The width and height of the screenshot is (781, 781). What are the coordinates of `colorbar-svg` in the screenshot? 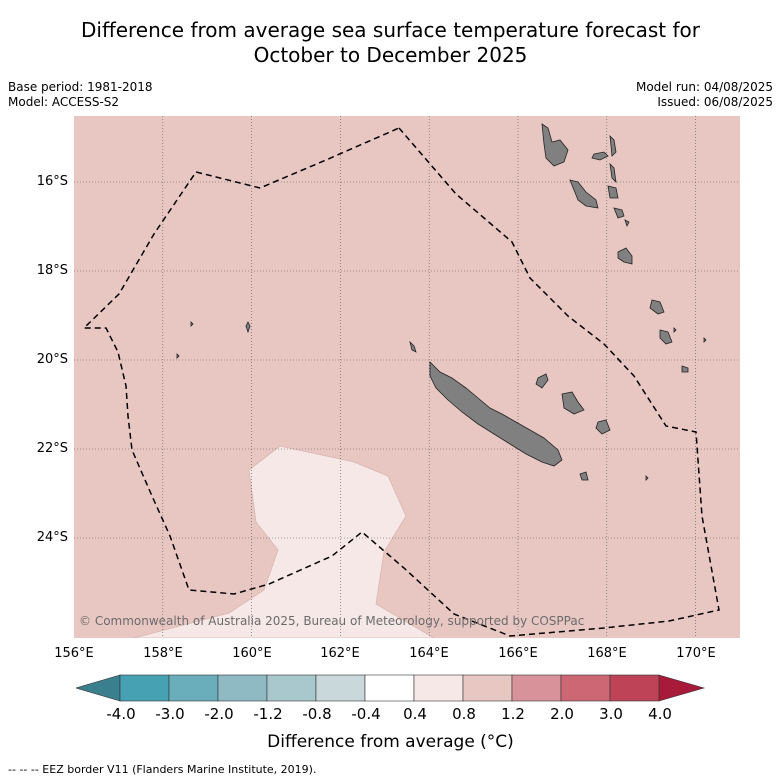 It's located at (390, 688).